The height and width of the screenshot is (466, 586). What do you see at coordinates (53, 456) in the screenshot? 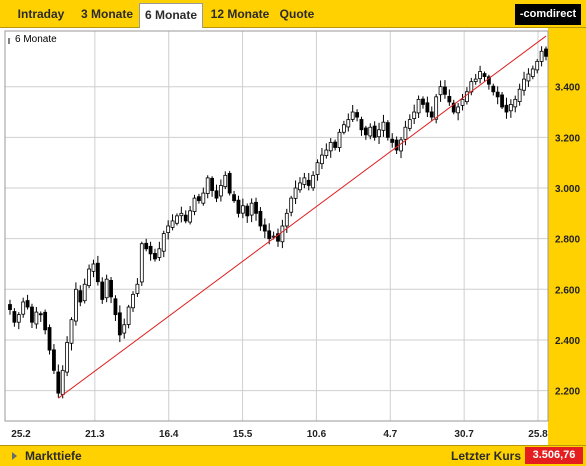
I see `markttiefe-link: Markttiefe` at bounding box center [53, 456].